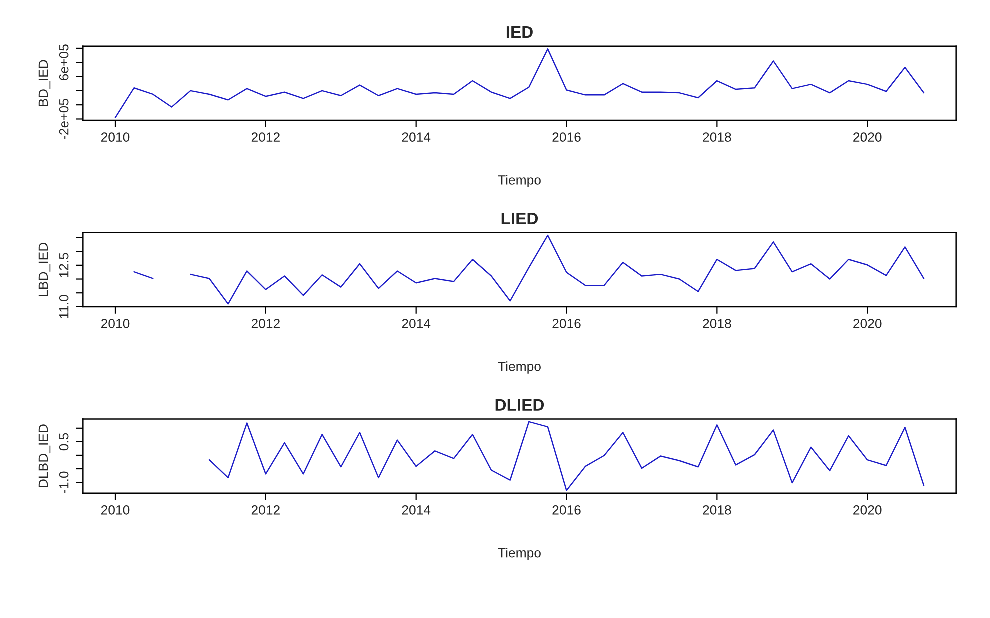 The image size is (990, 618). Describe the element at coordinates (64, 119) in the screenshot. I see `y-tick-label: -2e+05` at that location.